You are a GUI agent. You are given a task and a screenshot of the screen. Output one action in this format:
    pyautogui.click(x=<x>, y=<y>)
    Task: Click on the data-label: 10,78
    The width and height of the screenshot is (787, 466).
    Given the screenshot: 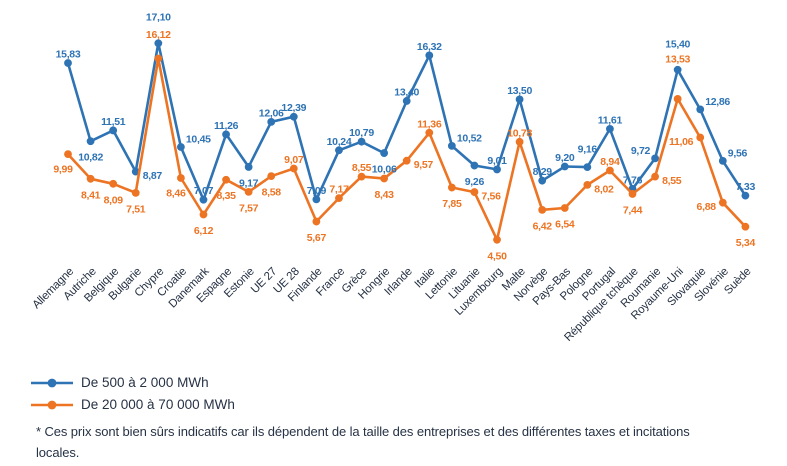 What is the action you would take?
    pyautogui.click(x=519, y=133)
    